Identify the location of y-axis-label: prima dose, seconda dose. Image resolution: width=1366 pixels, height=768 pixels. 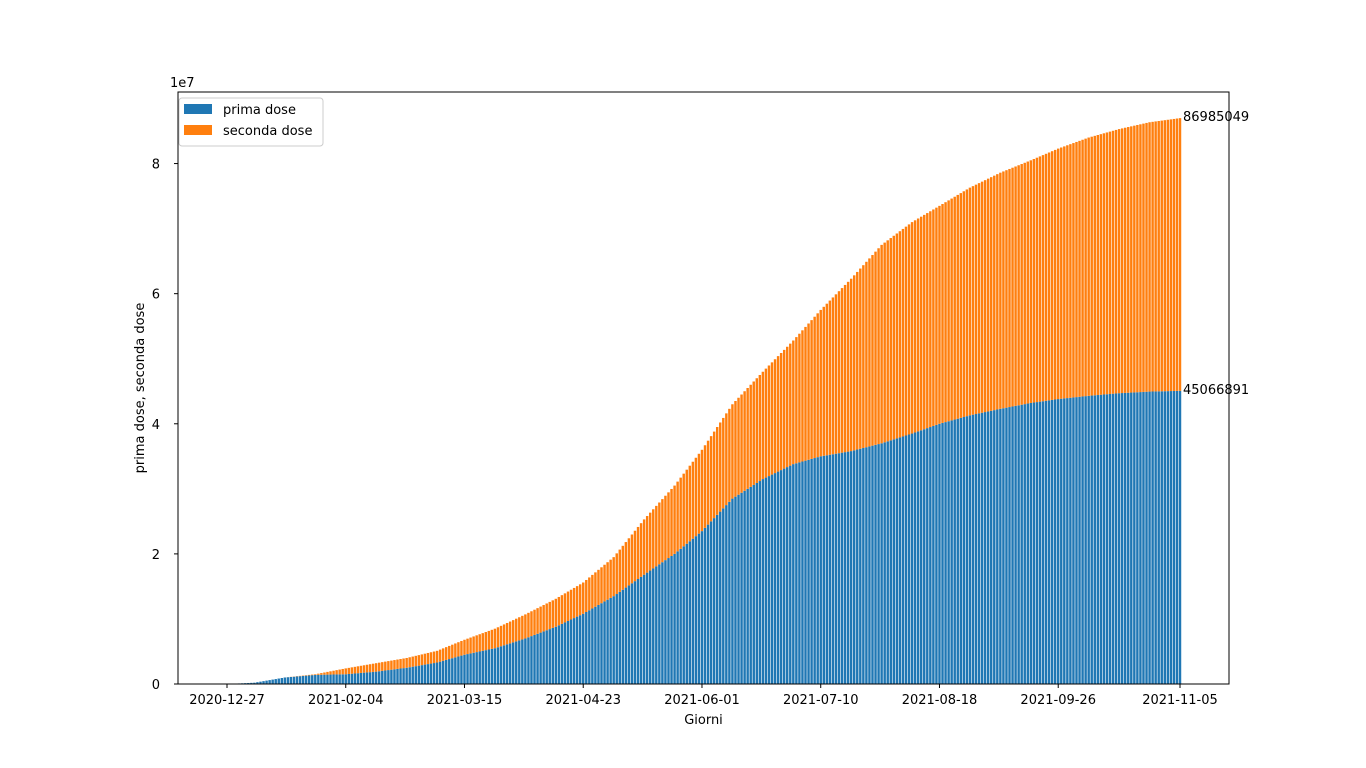
(140, 388).